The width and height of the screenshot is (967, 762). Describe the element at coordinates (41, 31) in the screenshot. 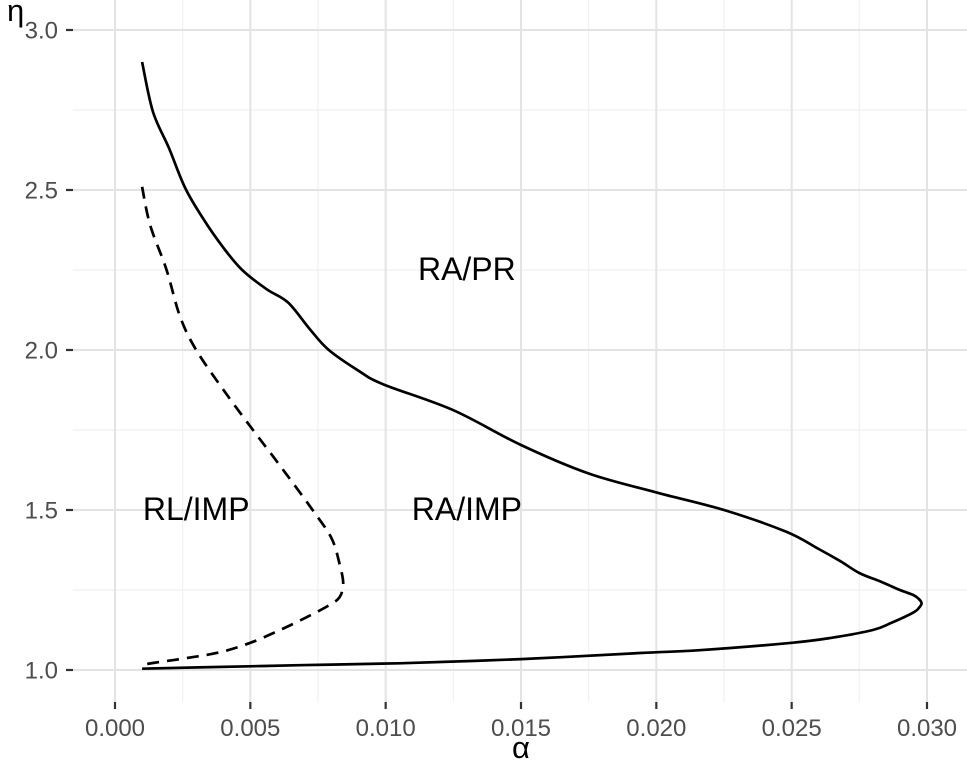

I see `y-tick-label: 3.0` at that location.